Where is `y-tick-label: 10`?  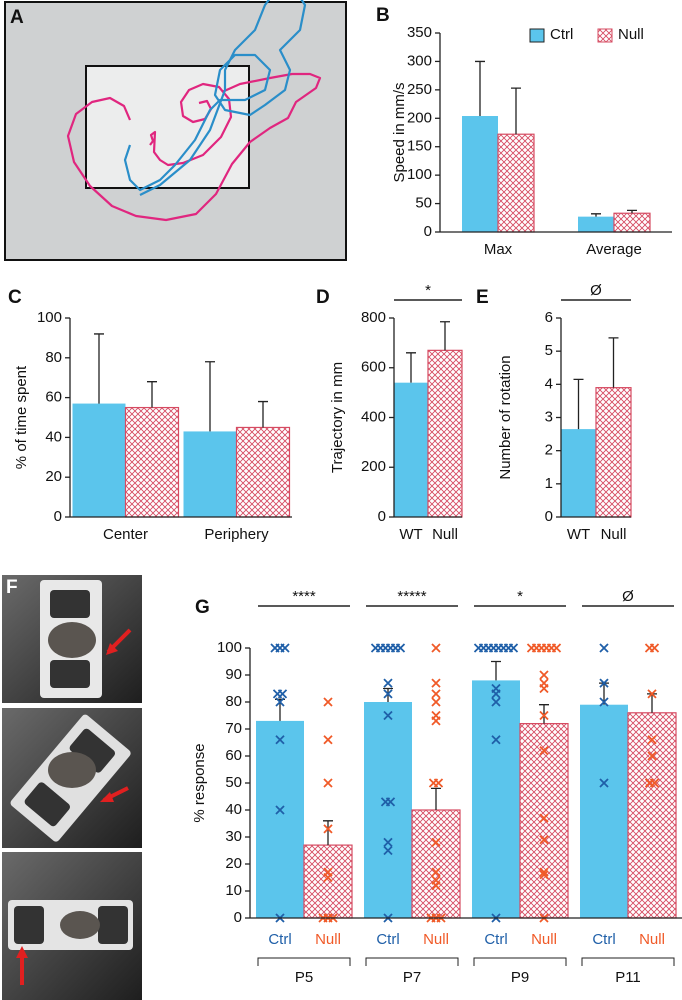 y-tick-label: 10 is located at coordinates (233, 890).